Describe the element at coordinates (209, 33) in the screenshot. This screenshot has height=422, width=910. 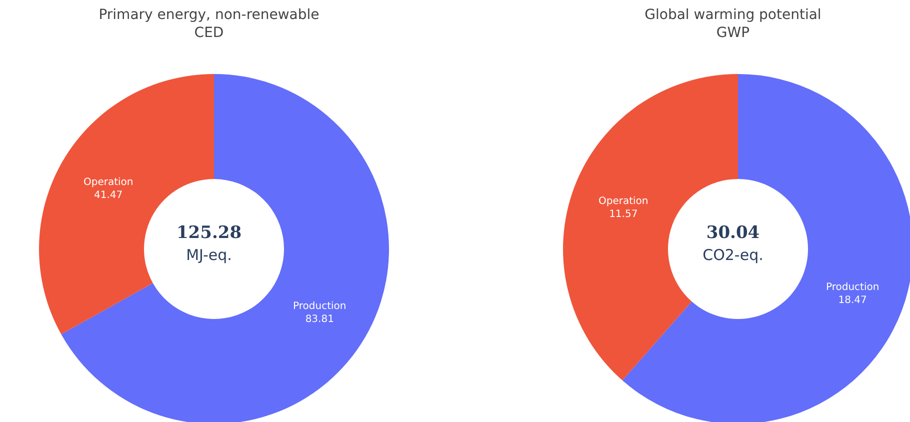
I see `chart-subtitle: CED` at that location.